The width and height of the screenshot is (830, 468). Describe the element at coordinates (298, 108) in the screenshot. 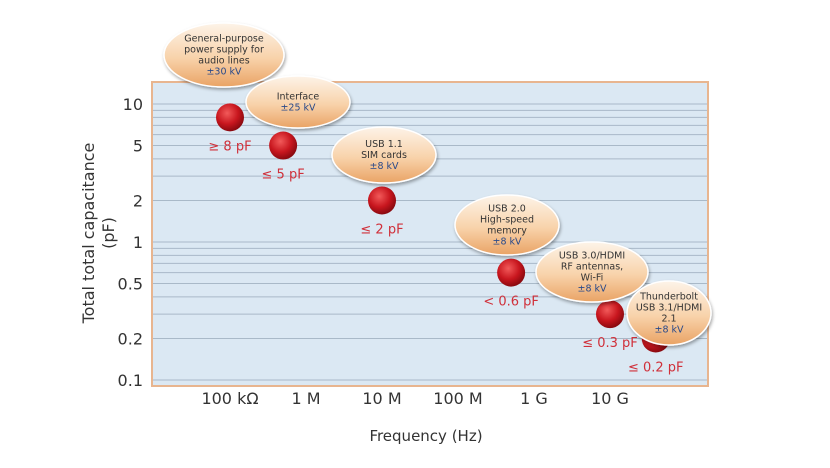

I see `callout-esd-rating: ±25 kV` at that location.